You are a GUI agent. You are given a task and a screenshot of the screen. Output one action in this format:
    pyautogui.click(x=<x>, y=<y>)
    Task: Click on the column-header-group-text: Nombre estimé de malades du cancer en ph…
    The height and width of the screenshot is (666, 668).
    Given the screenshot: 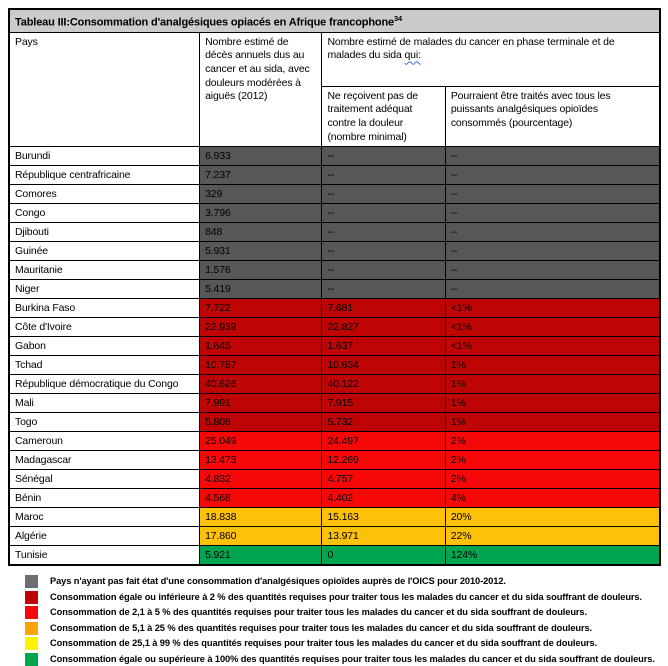 What is the action you would take?
    pyautogui.click(x=471, y=48)
    